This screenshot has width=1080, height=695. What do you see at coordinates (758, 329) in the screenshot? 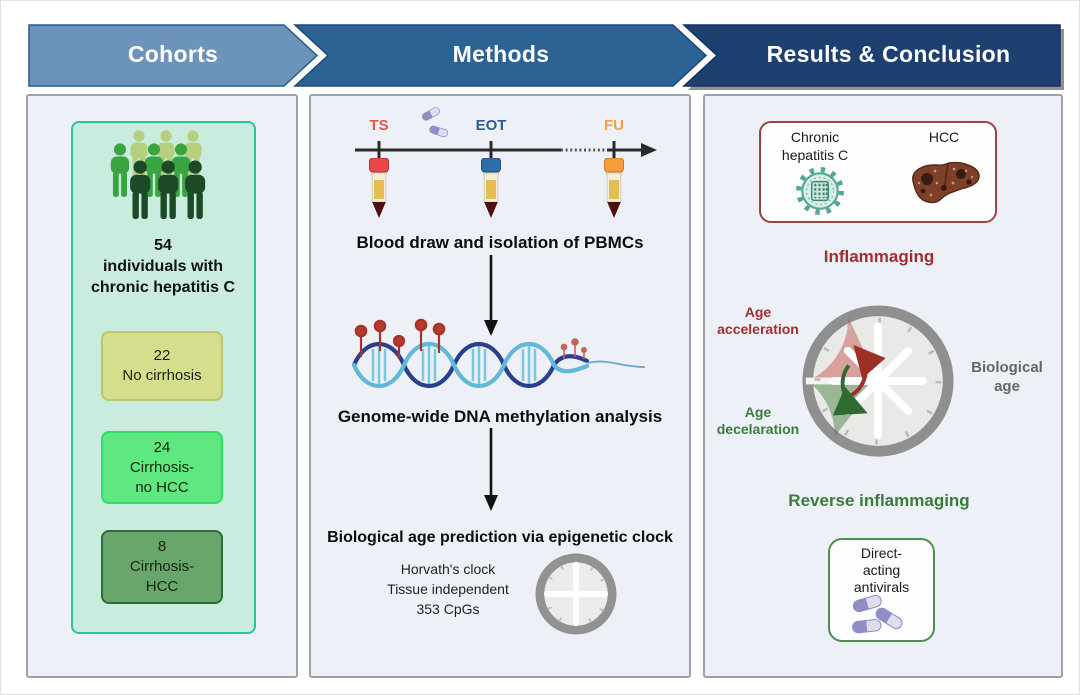
I see `age-acc-line2: acceleration` at bounding box center [758, 329].